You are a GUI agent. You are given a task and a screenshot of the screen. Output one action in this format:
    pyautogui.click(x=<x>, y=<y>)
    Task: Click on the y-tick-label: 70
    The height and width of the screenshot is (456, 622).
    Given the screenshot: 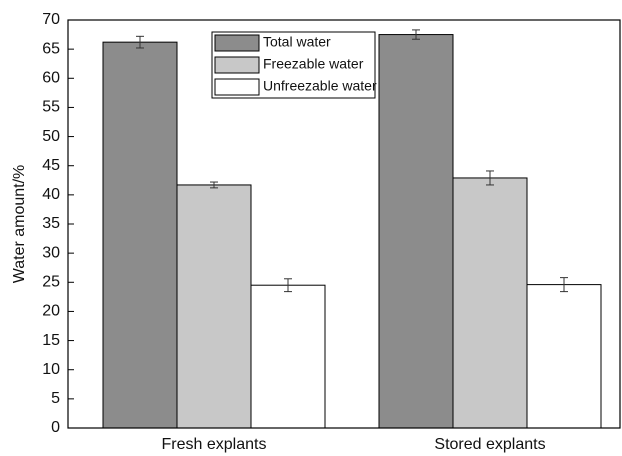 What is the action you would take?
    pyautogui.click(x=51, y=19)
    